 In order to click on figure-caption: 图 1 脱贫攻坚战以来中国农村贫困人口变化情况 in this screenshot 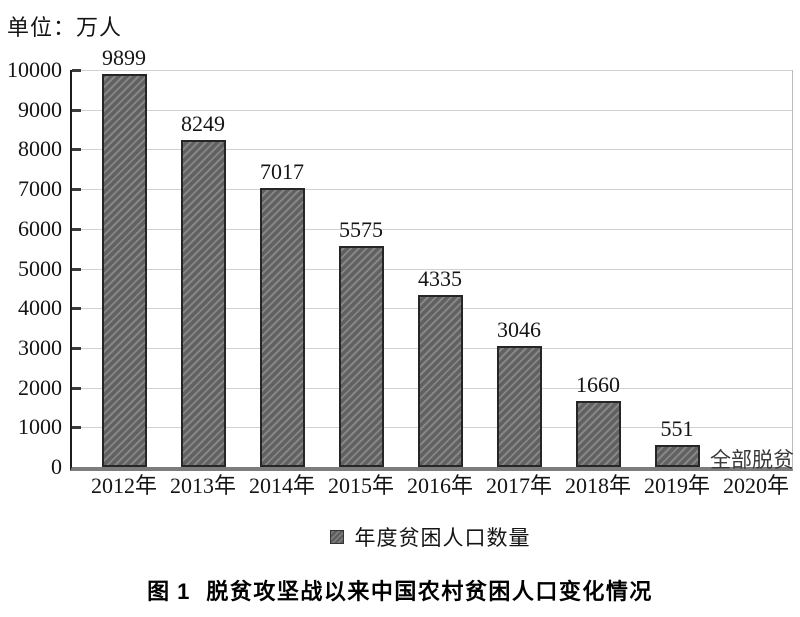, I will do `click(400, 590)`.